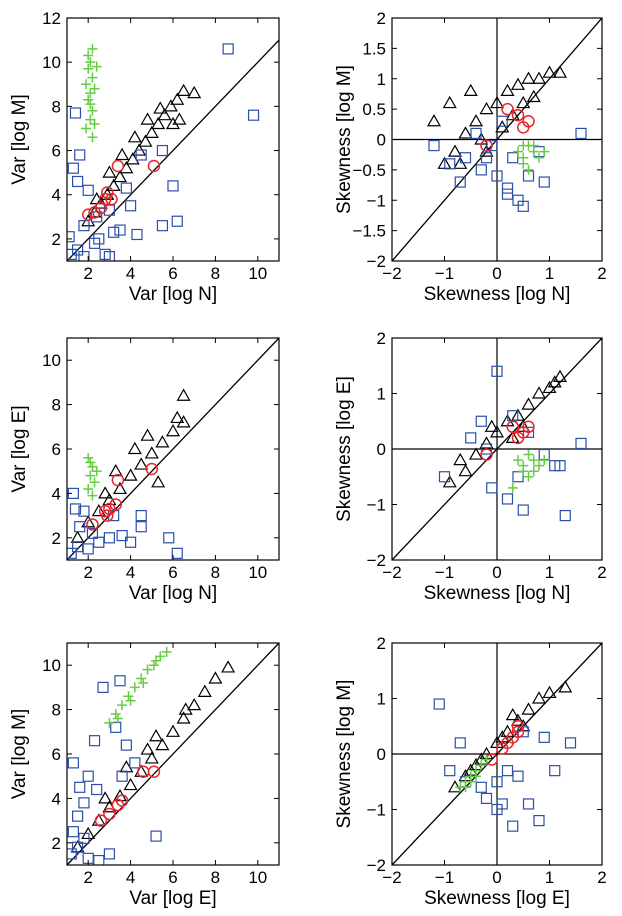 The width and height of the screenshot is (622, 916). Describe the element at coordinates (497, 449) in the screenshot. I see `plot-area` at that location.